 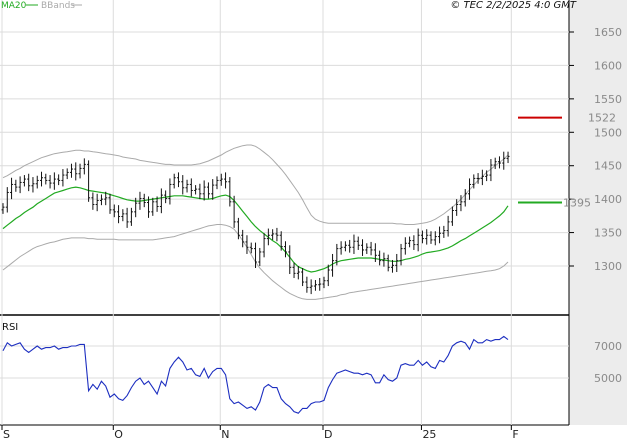 I want to click on y-tick-label: 1650, so click(x=608, y=32).